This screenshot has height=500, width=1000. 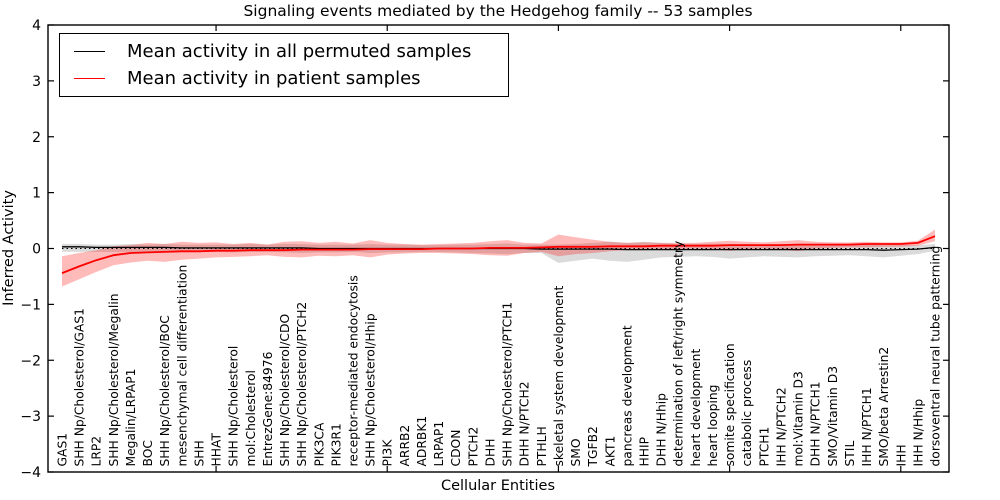 I want to click on x-tick-label: dorsoventral neural tube patterning, so click(x=936, y=356).